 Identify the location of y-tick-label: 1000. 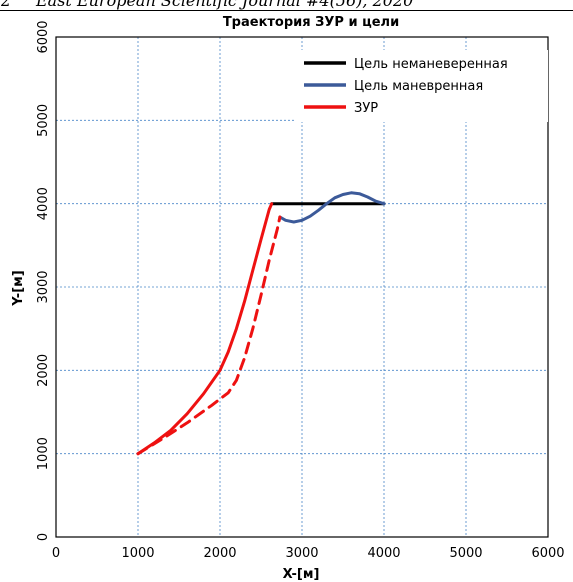
(43, 453).